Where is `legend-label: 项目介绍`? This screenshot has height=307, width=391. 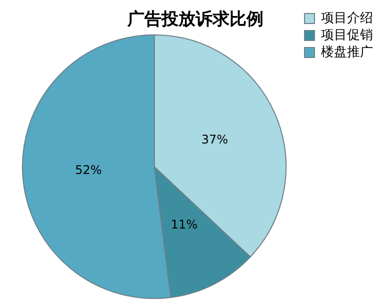
legend-label: 项目介绍 is located at coordinates (347, 18).